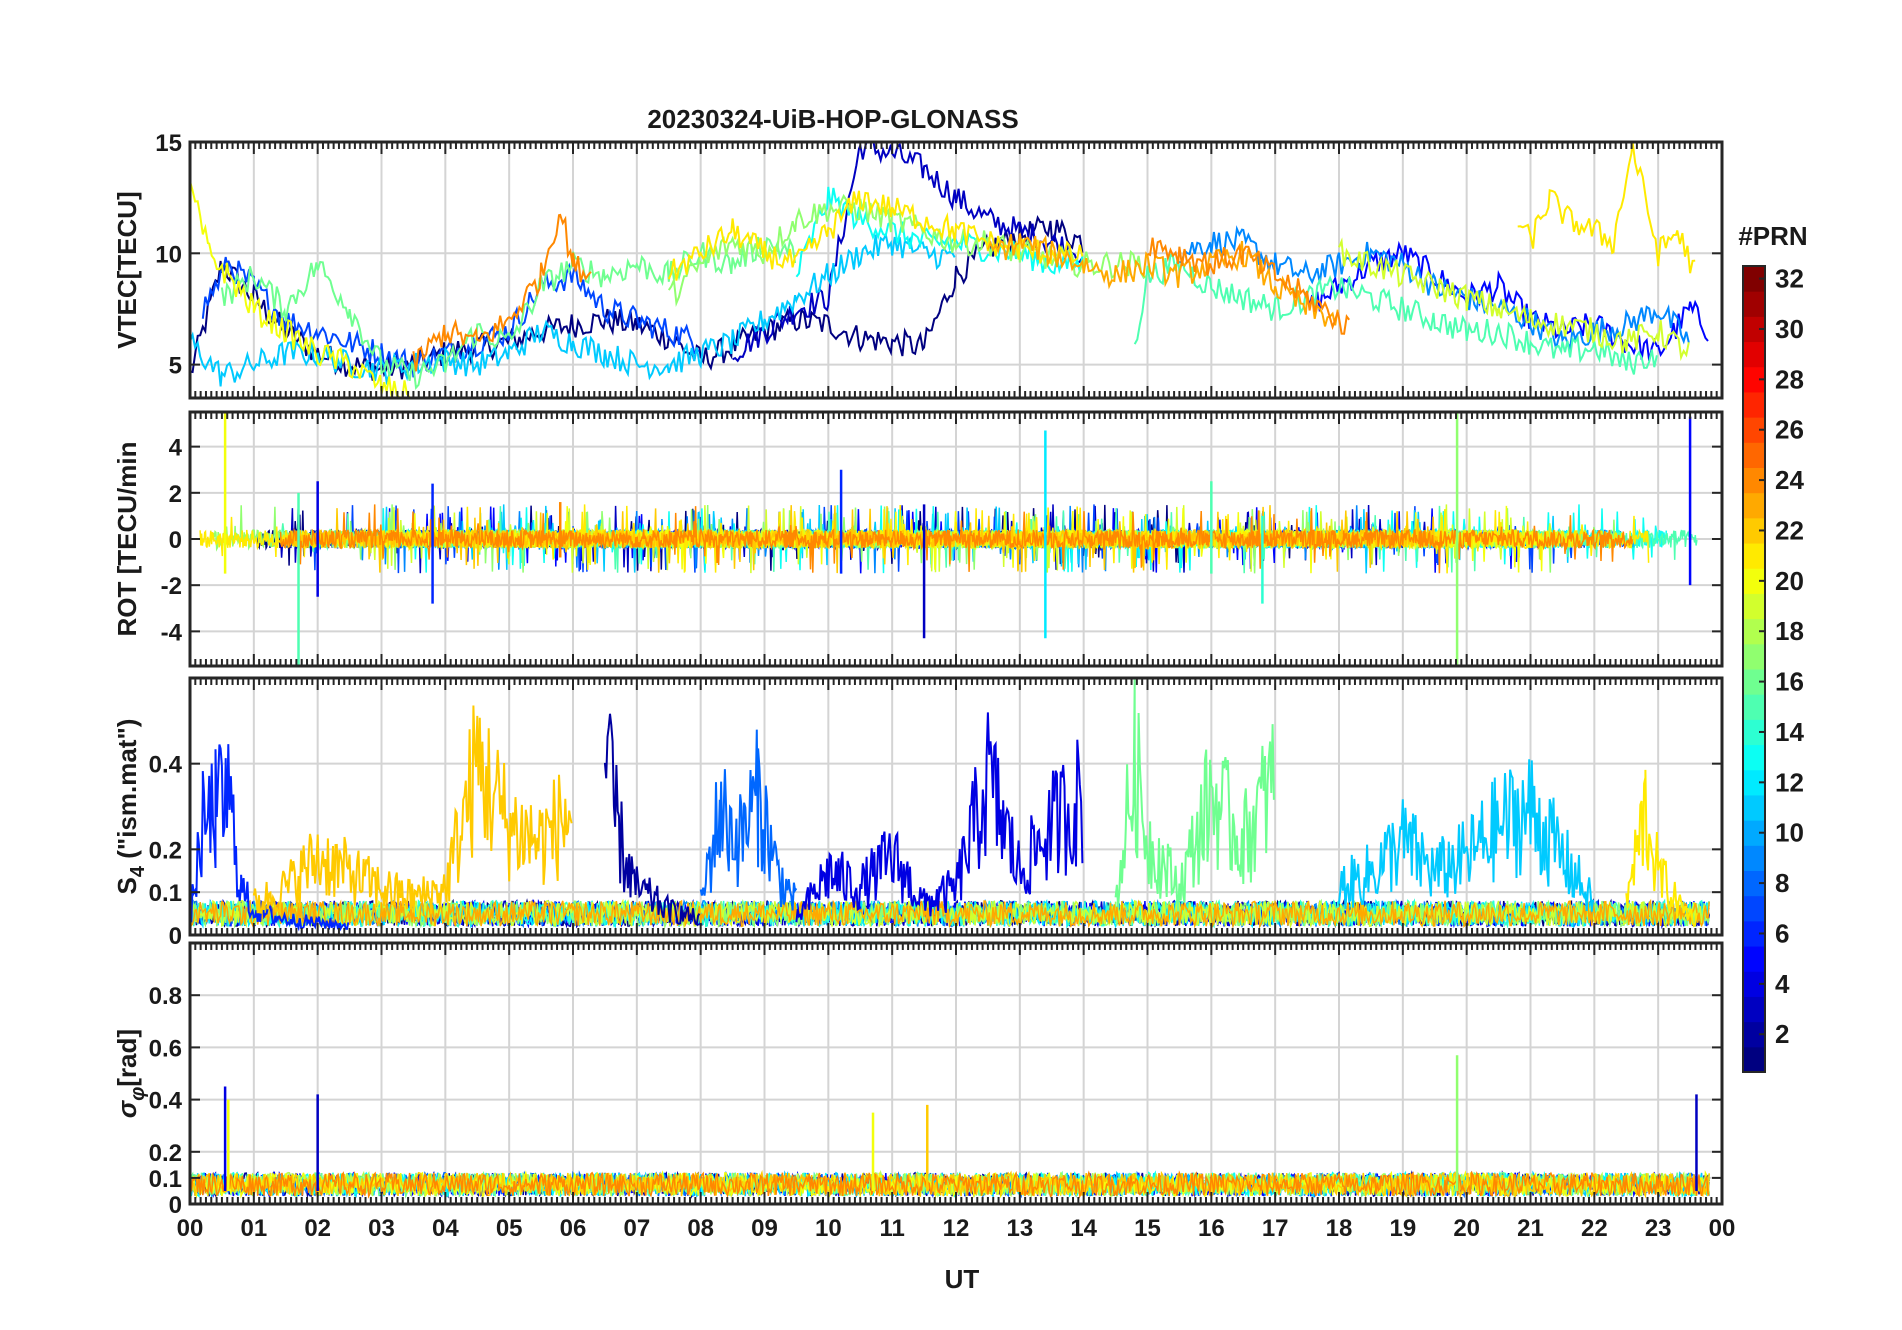 The width and height of the screenshot is (1902, 1330). What do you see at coordinates (1019, 1228) in the screenshot?
I see `x-tick-label: 13` at bounding box center [1019, 1228].